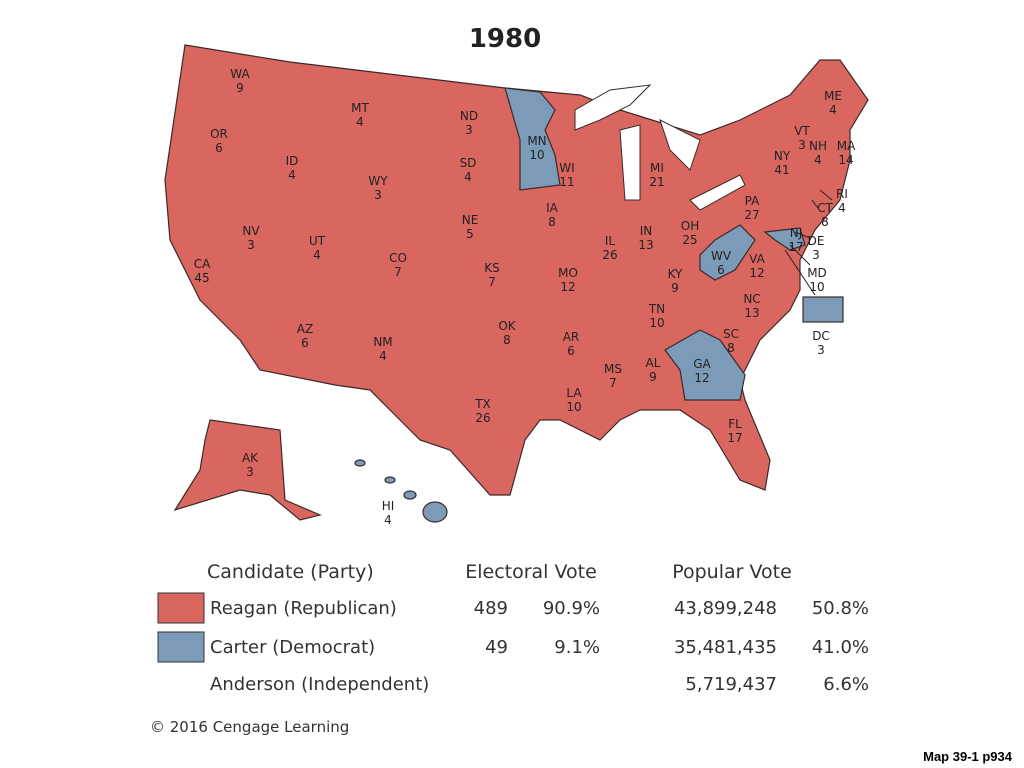  Describe the element at coordinates (469, 116) in the screenshot. I see `state-abbr: ND` at that location.